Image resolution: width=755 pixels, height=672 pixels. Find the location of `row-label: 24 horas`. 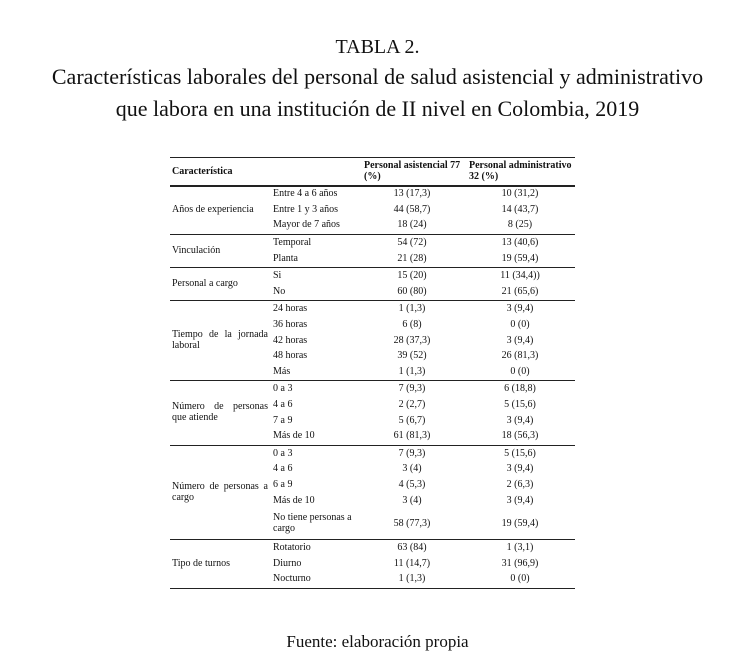

row-label: 24 horas is located at coordinates (290, 309).